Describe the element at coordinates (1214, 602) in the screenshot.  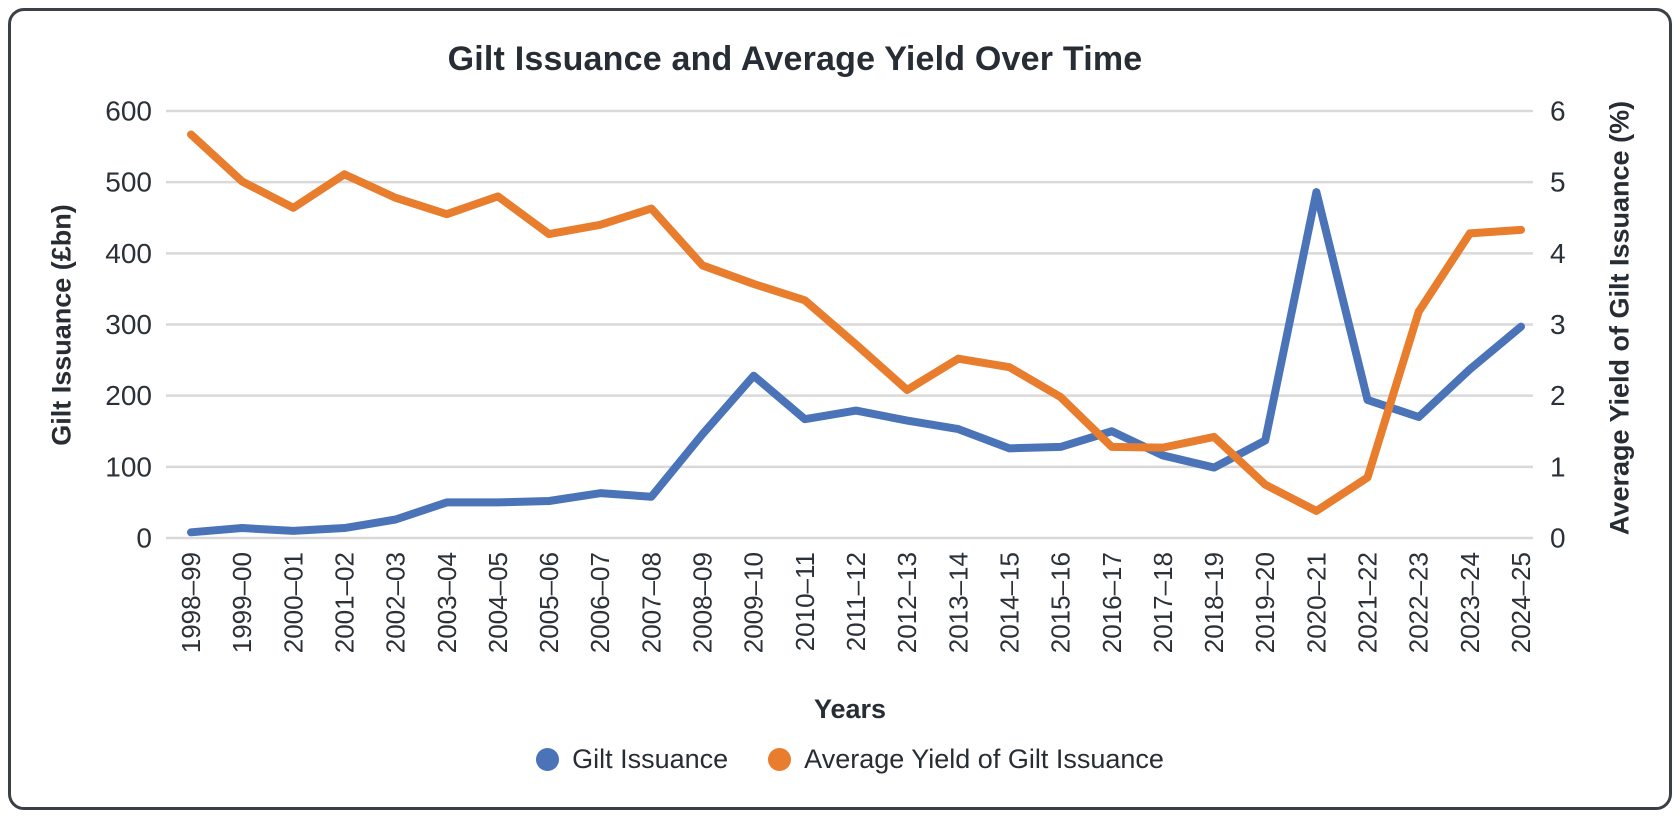
I see `x-tick-label: 2018–19` at that location.